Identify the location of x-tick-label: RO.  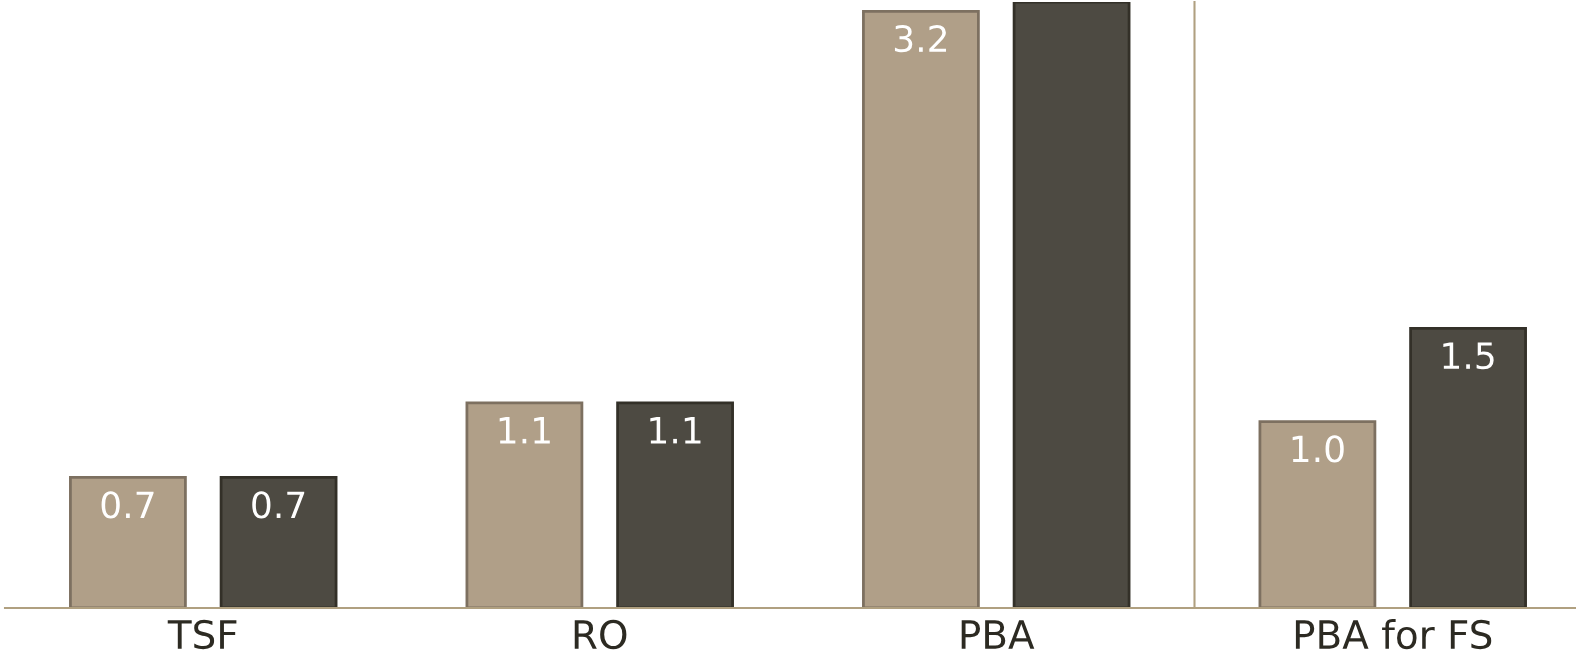
(600, 634).